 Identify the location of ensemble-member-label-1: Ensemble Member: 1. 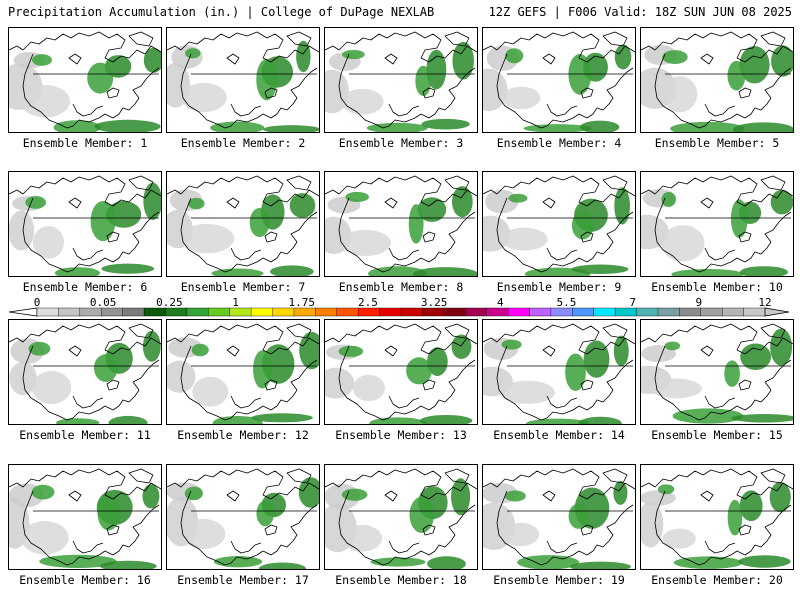
(85, 143).